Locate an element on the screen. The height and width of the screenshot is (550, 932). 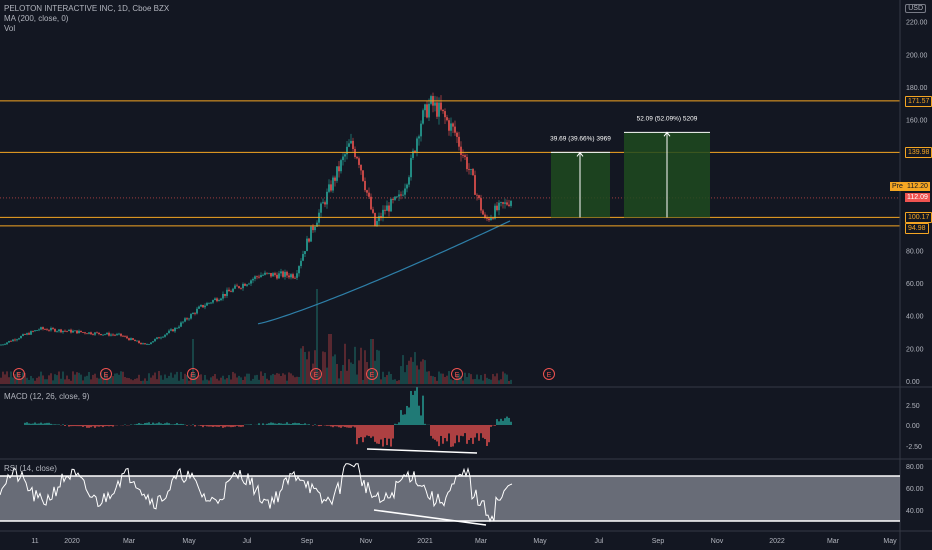
vol-legend: Vol is located at coordinates (10, 28).